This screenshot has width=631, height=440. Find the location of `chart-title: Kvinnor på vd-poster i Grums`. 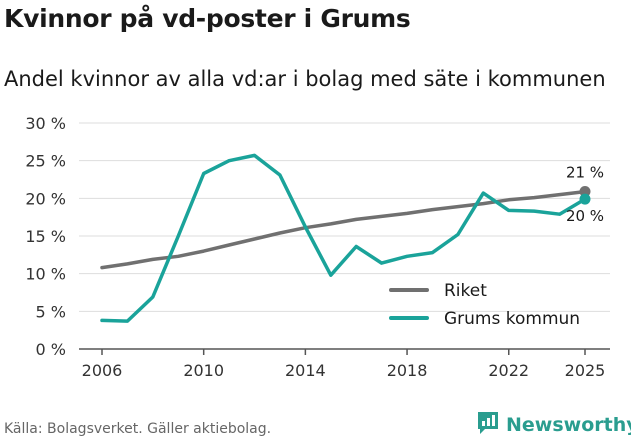

chart-title: Kvinnor på vd-poster i Grums is located at coordinates (207, 18).